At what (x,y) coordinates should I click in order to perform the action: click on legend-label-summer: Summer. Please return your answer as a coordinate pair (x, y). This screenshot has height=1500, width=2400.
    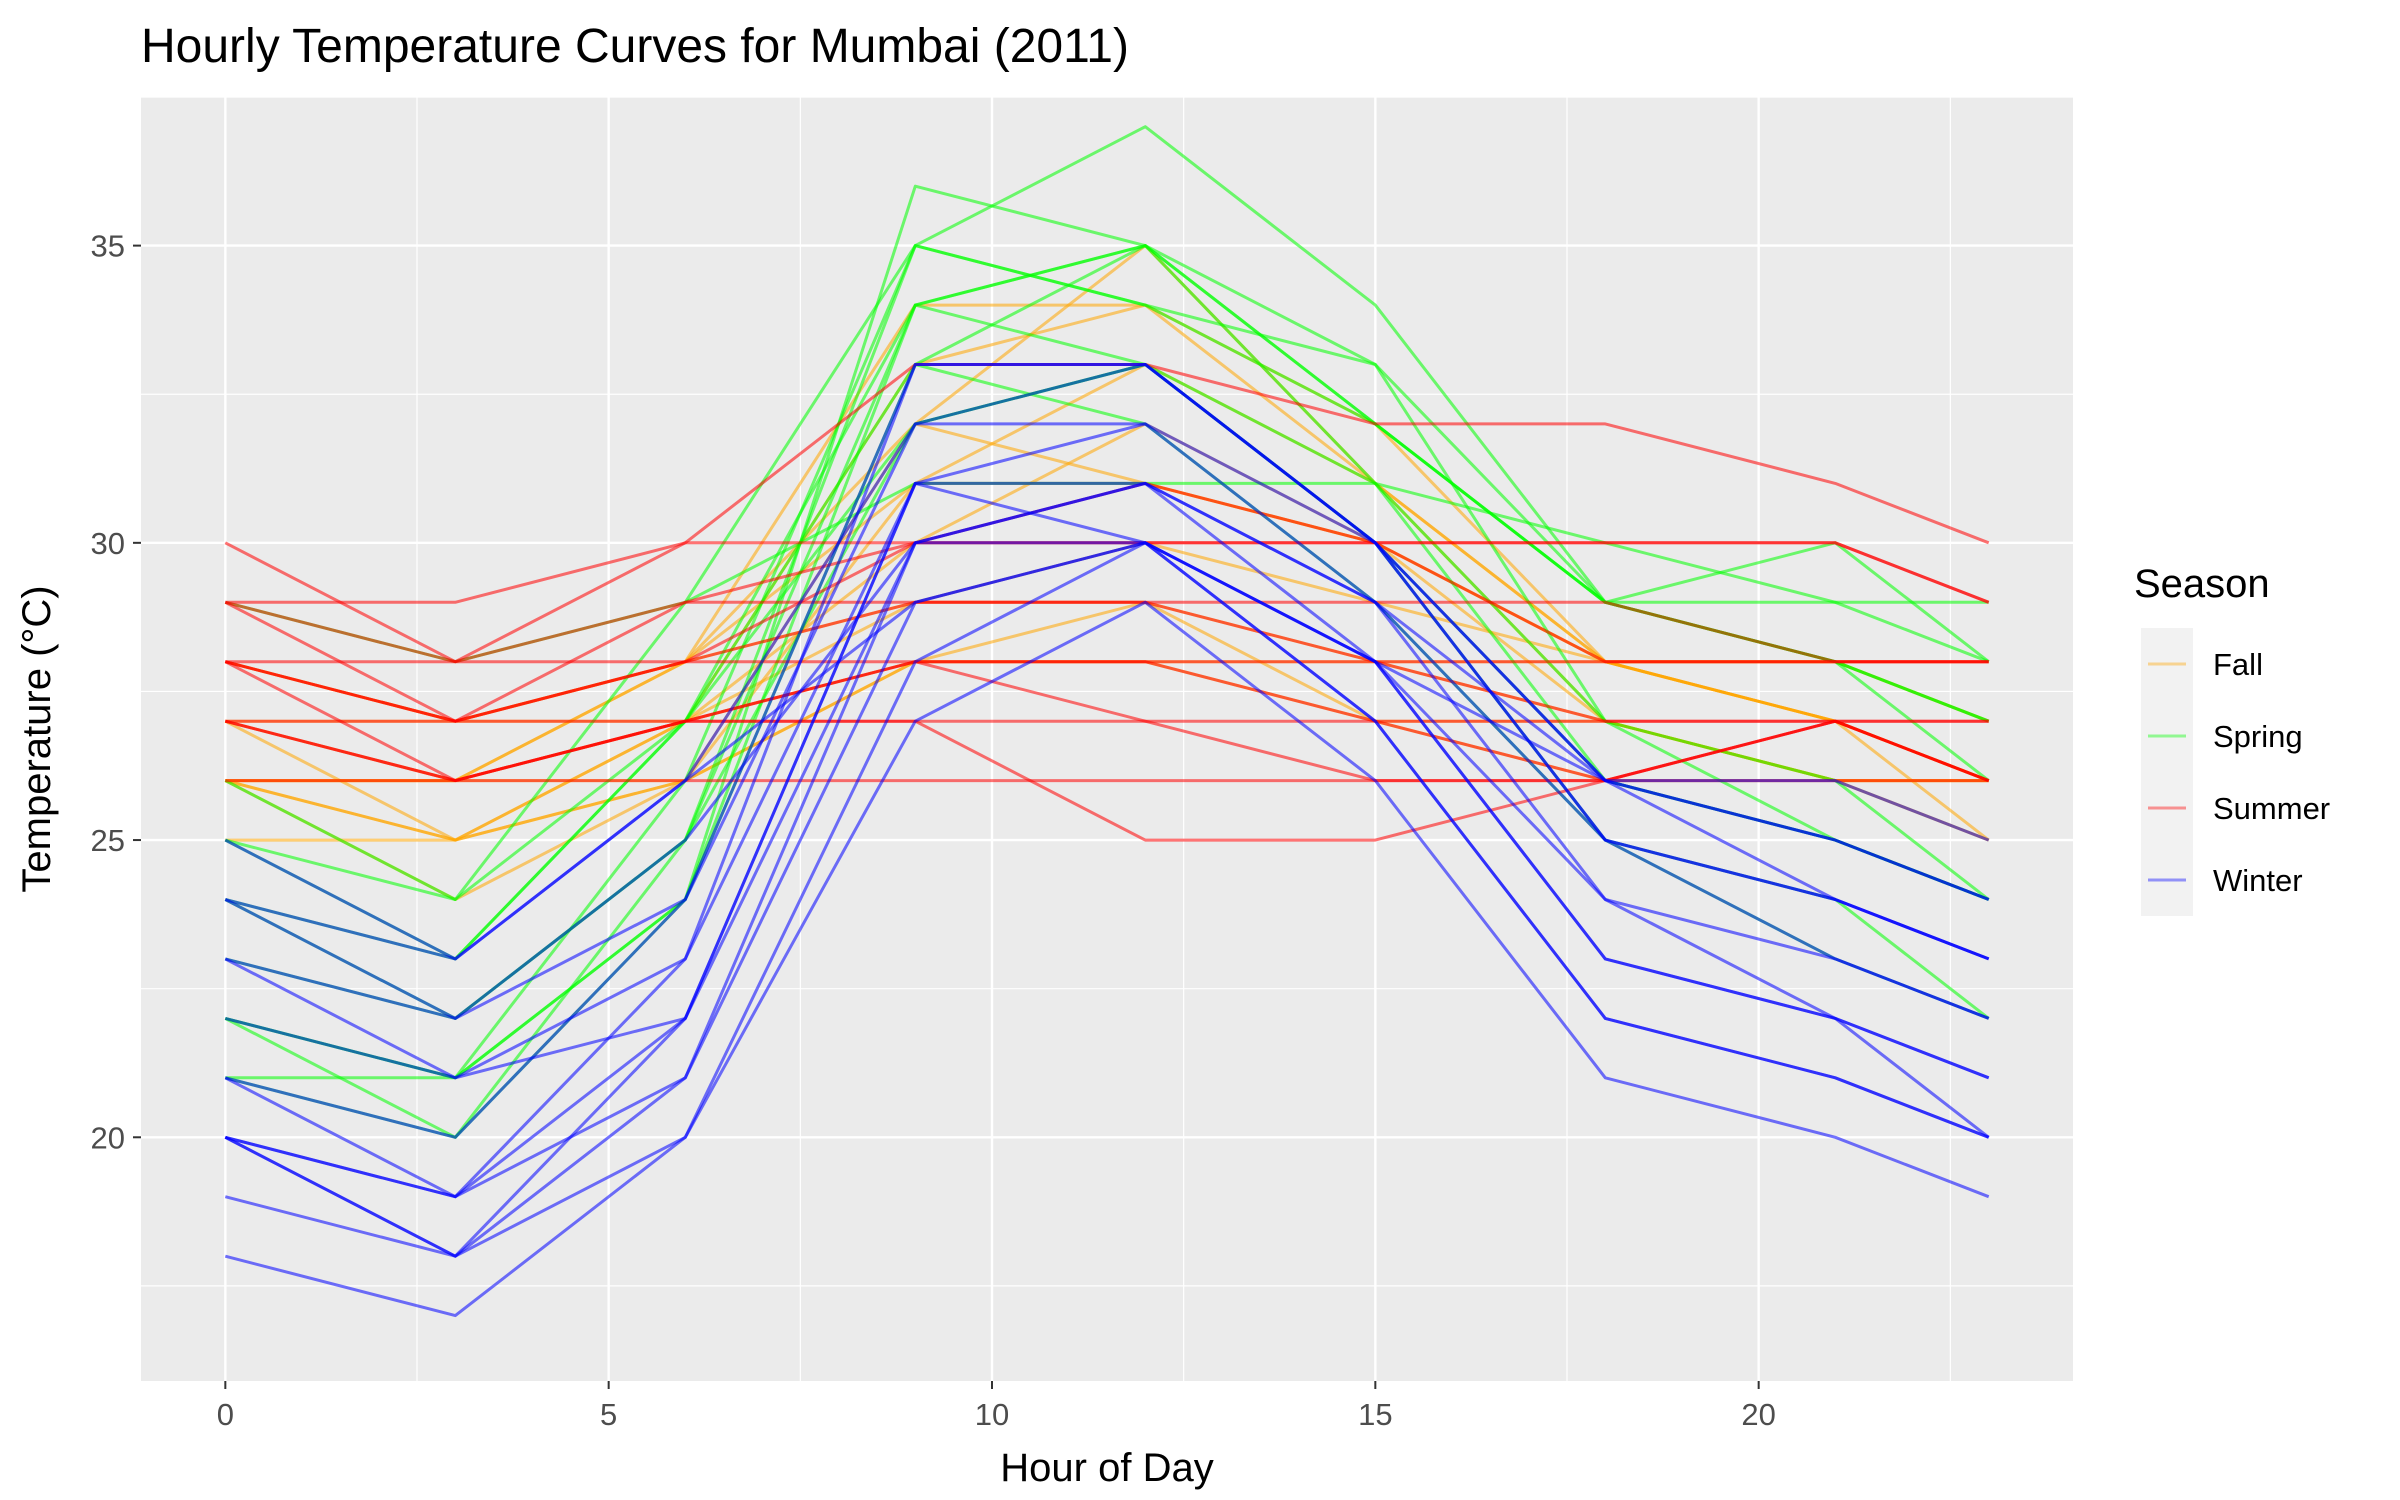
    Looking at the image, I should click on (2271, 808).